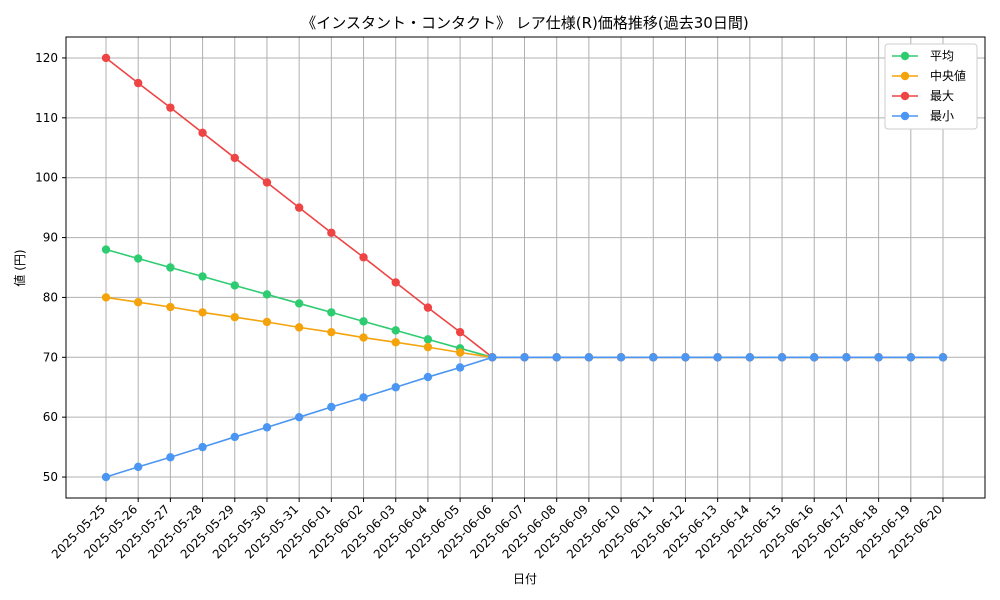  Describe the element at coordinates (524, 23) in the screenshot. I see `chart-title: 《インスタント・コンタクト》 レア仕様(R)価格推移(過去30日間)` at that location.